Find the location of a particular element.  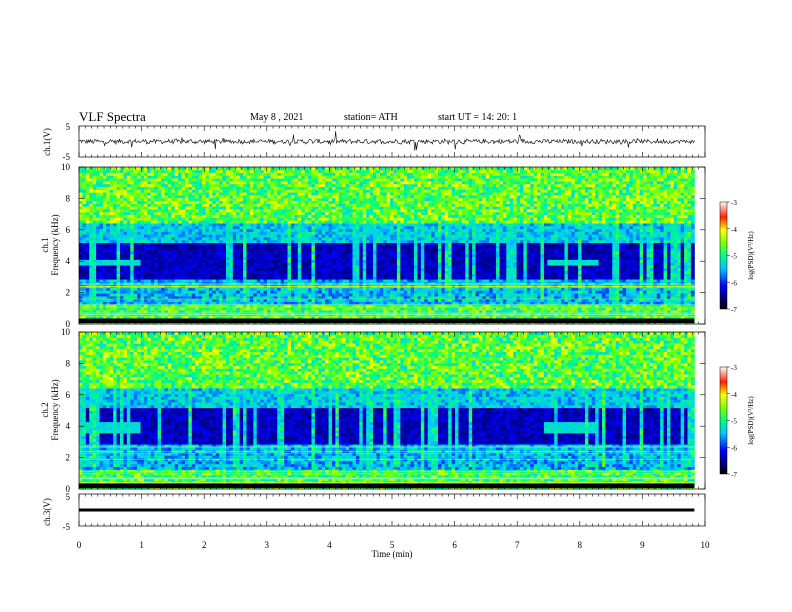

cb1-tick--6: -6 is located at coordinates (734, 283).